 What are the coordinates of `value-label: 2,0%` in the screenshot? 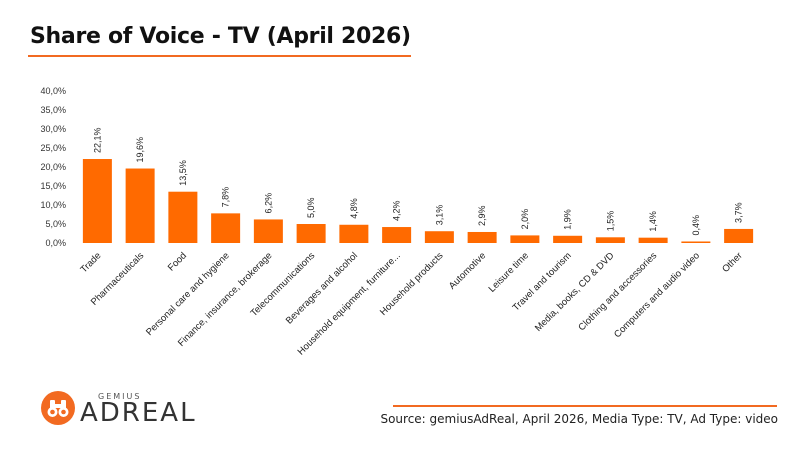 It's located at (525, 219).